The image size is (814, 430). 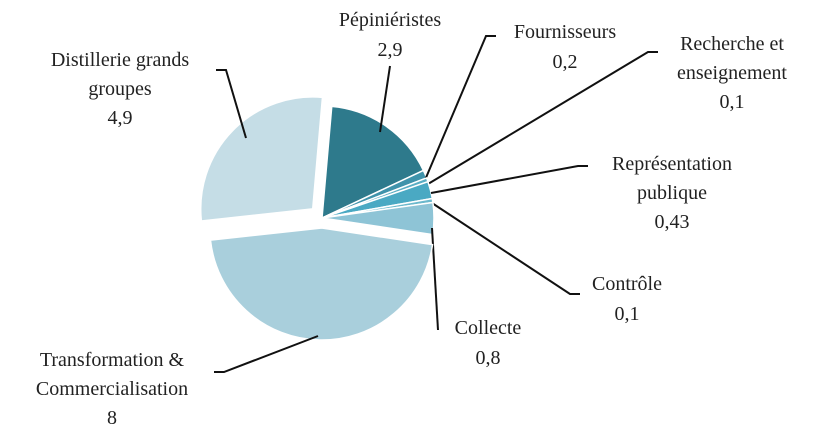 I want to click on slice-value: 0,8, so click(x=488, y=358).